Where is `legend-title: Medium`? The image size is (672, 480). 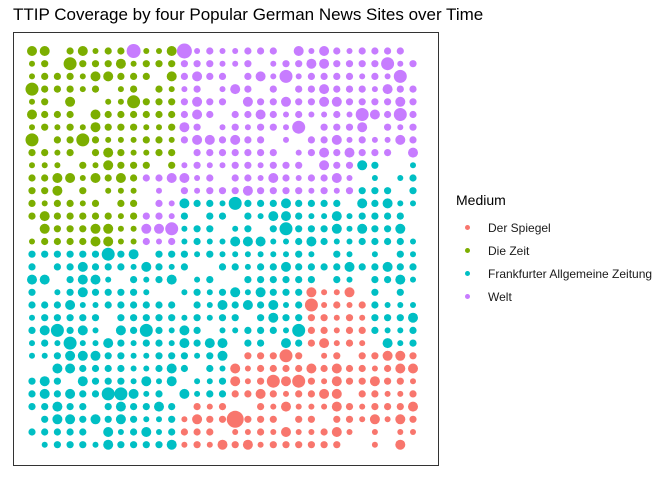 legend-title: Medium is located at coordinates (481, 200).